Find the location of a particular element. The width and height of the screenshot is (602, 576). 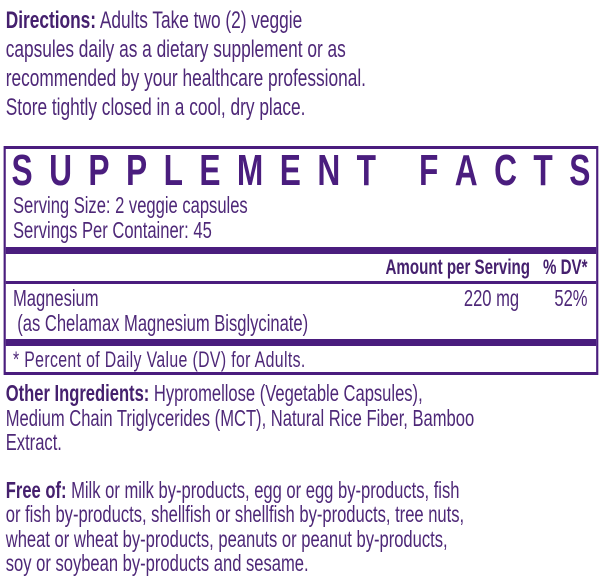

nutrient-amount: 220 mg is located at coordinates (476, 298).